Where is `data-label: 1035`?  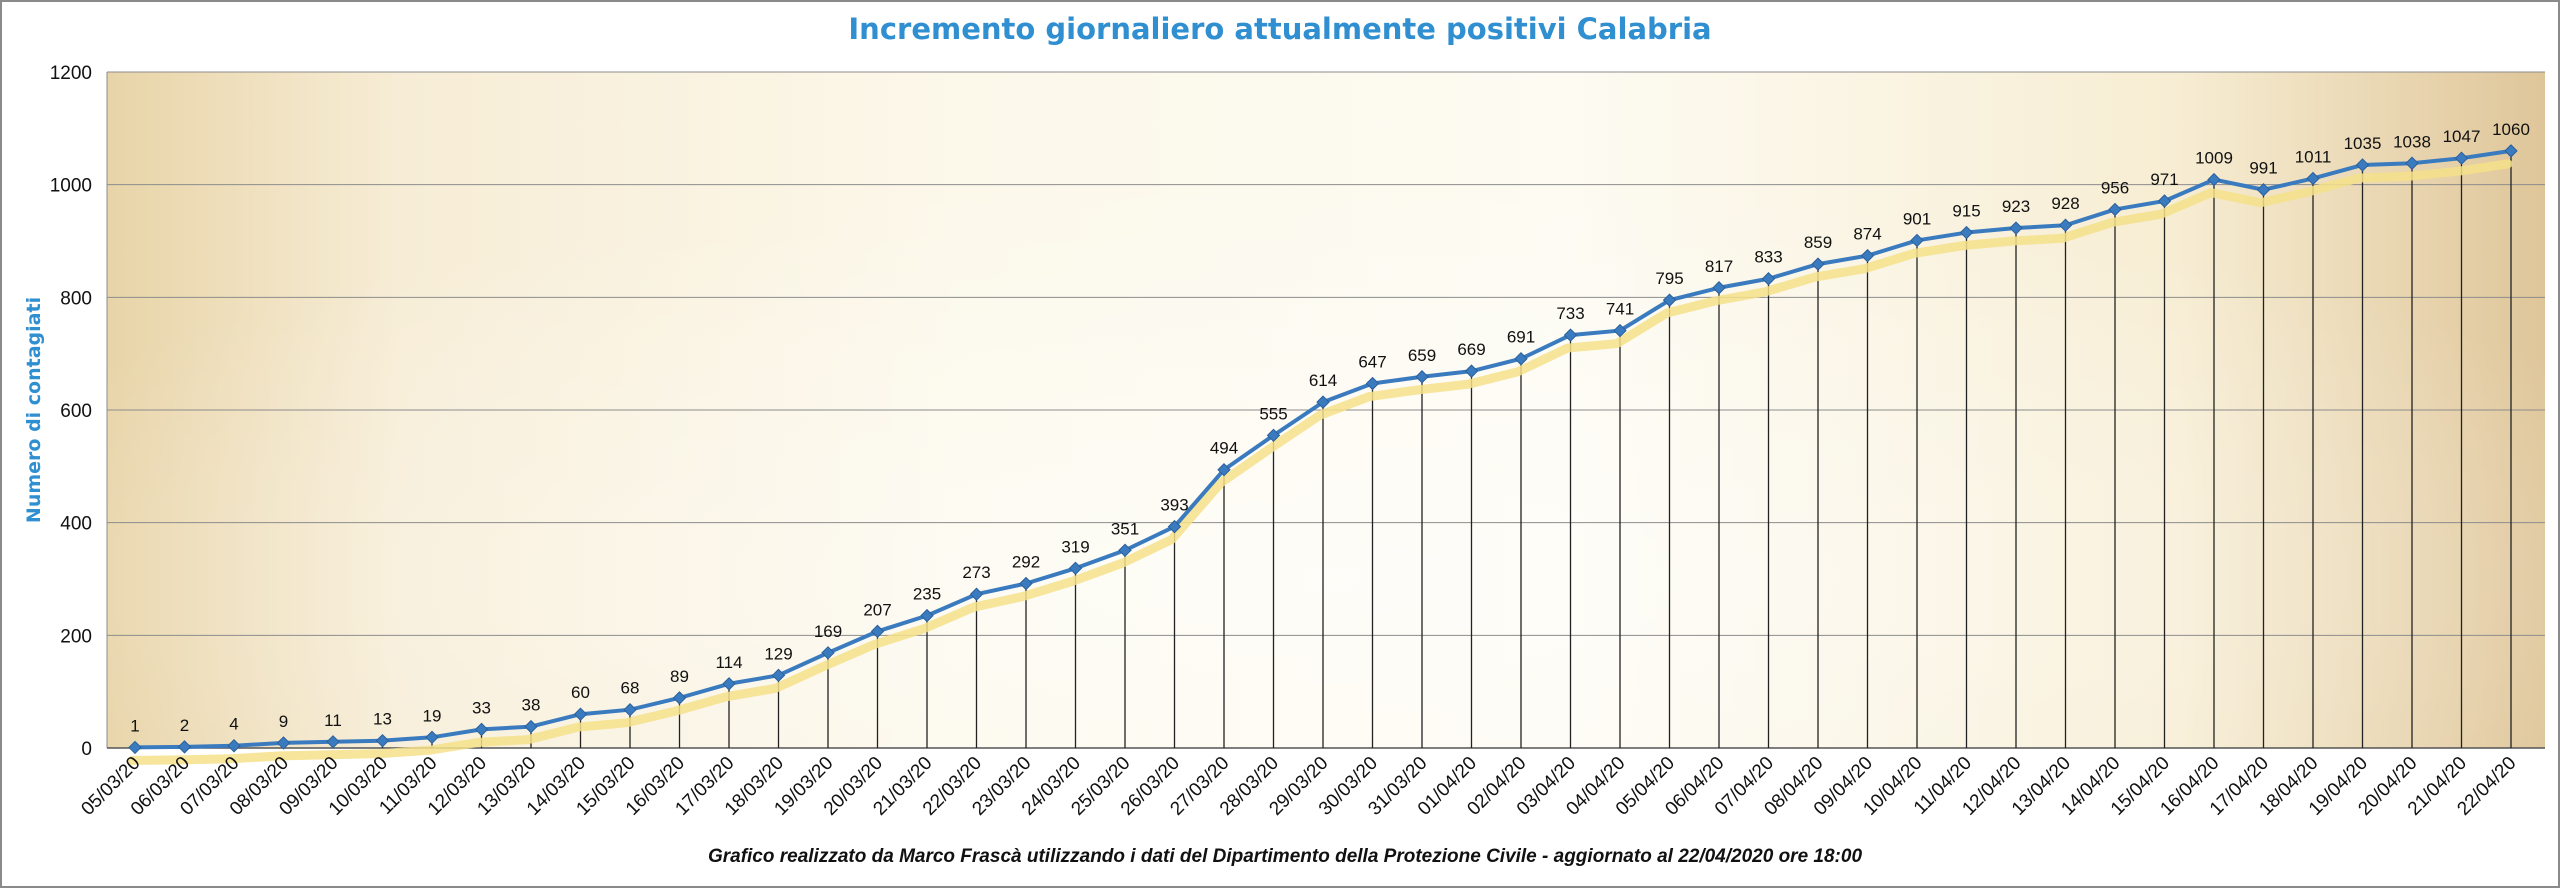 data-label: 1035 is located at coordinates (2363, 143).